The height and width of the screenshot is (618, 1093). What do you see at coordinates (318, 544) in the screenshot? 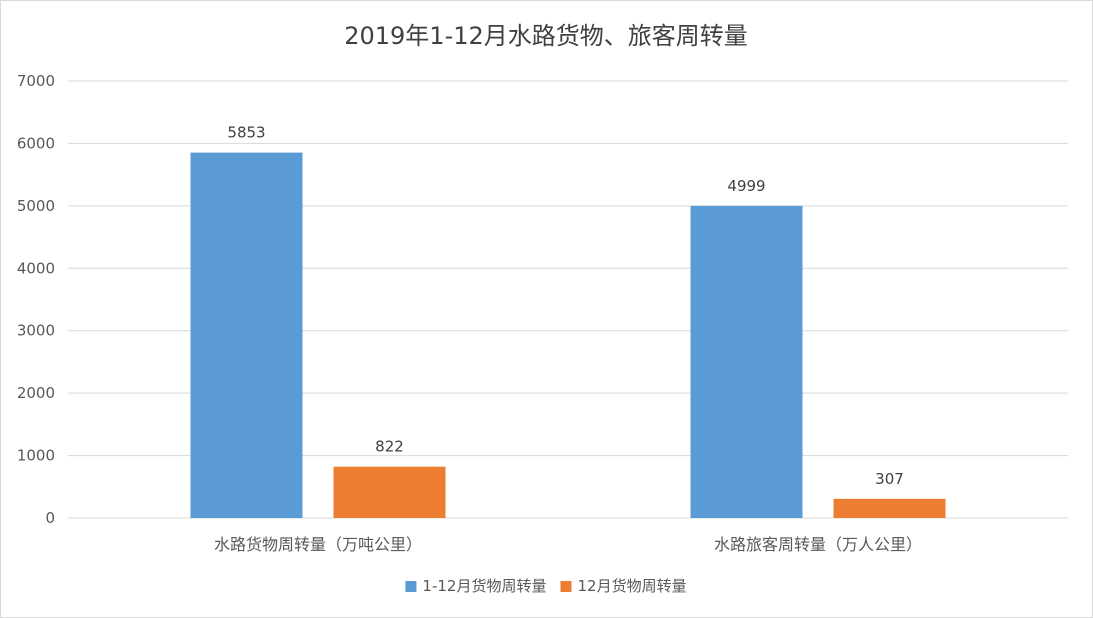
I see `category-label: 水路货物周转量（万吨公里）` at bounding box center [318, 544].